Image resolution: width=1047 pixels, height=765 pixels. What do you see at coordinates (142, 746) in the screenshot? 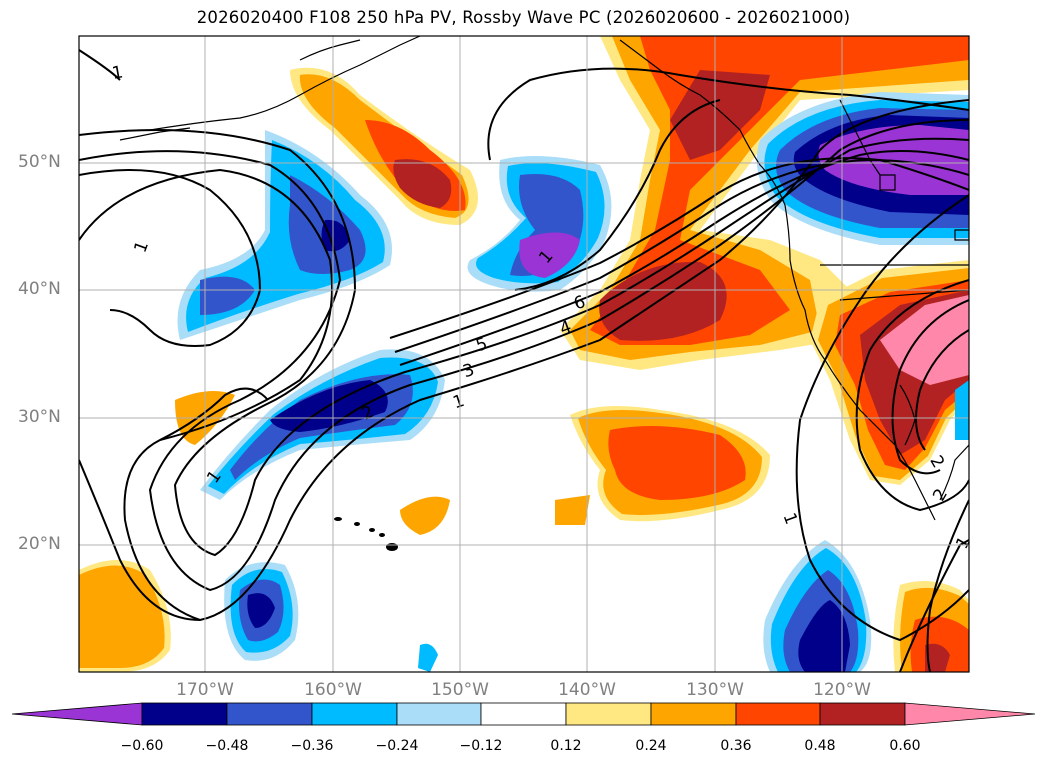
I see `colorbar-tick-label: −0.60` at bounding box center [142, 746].